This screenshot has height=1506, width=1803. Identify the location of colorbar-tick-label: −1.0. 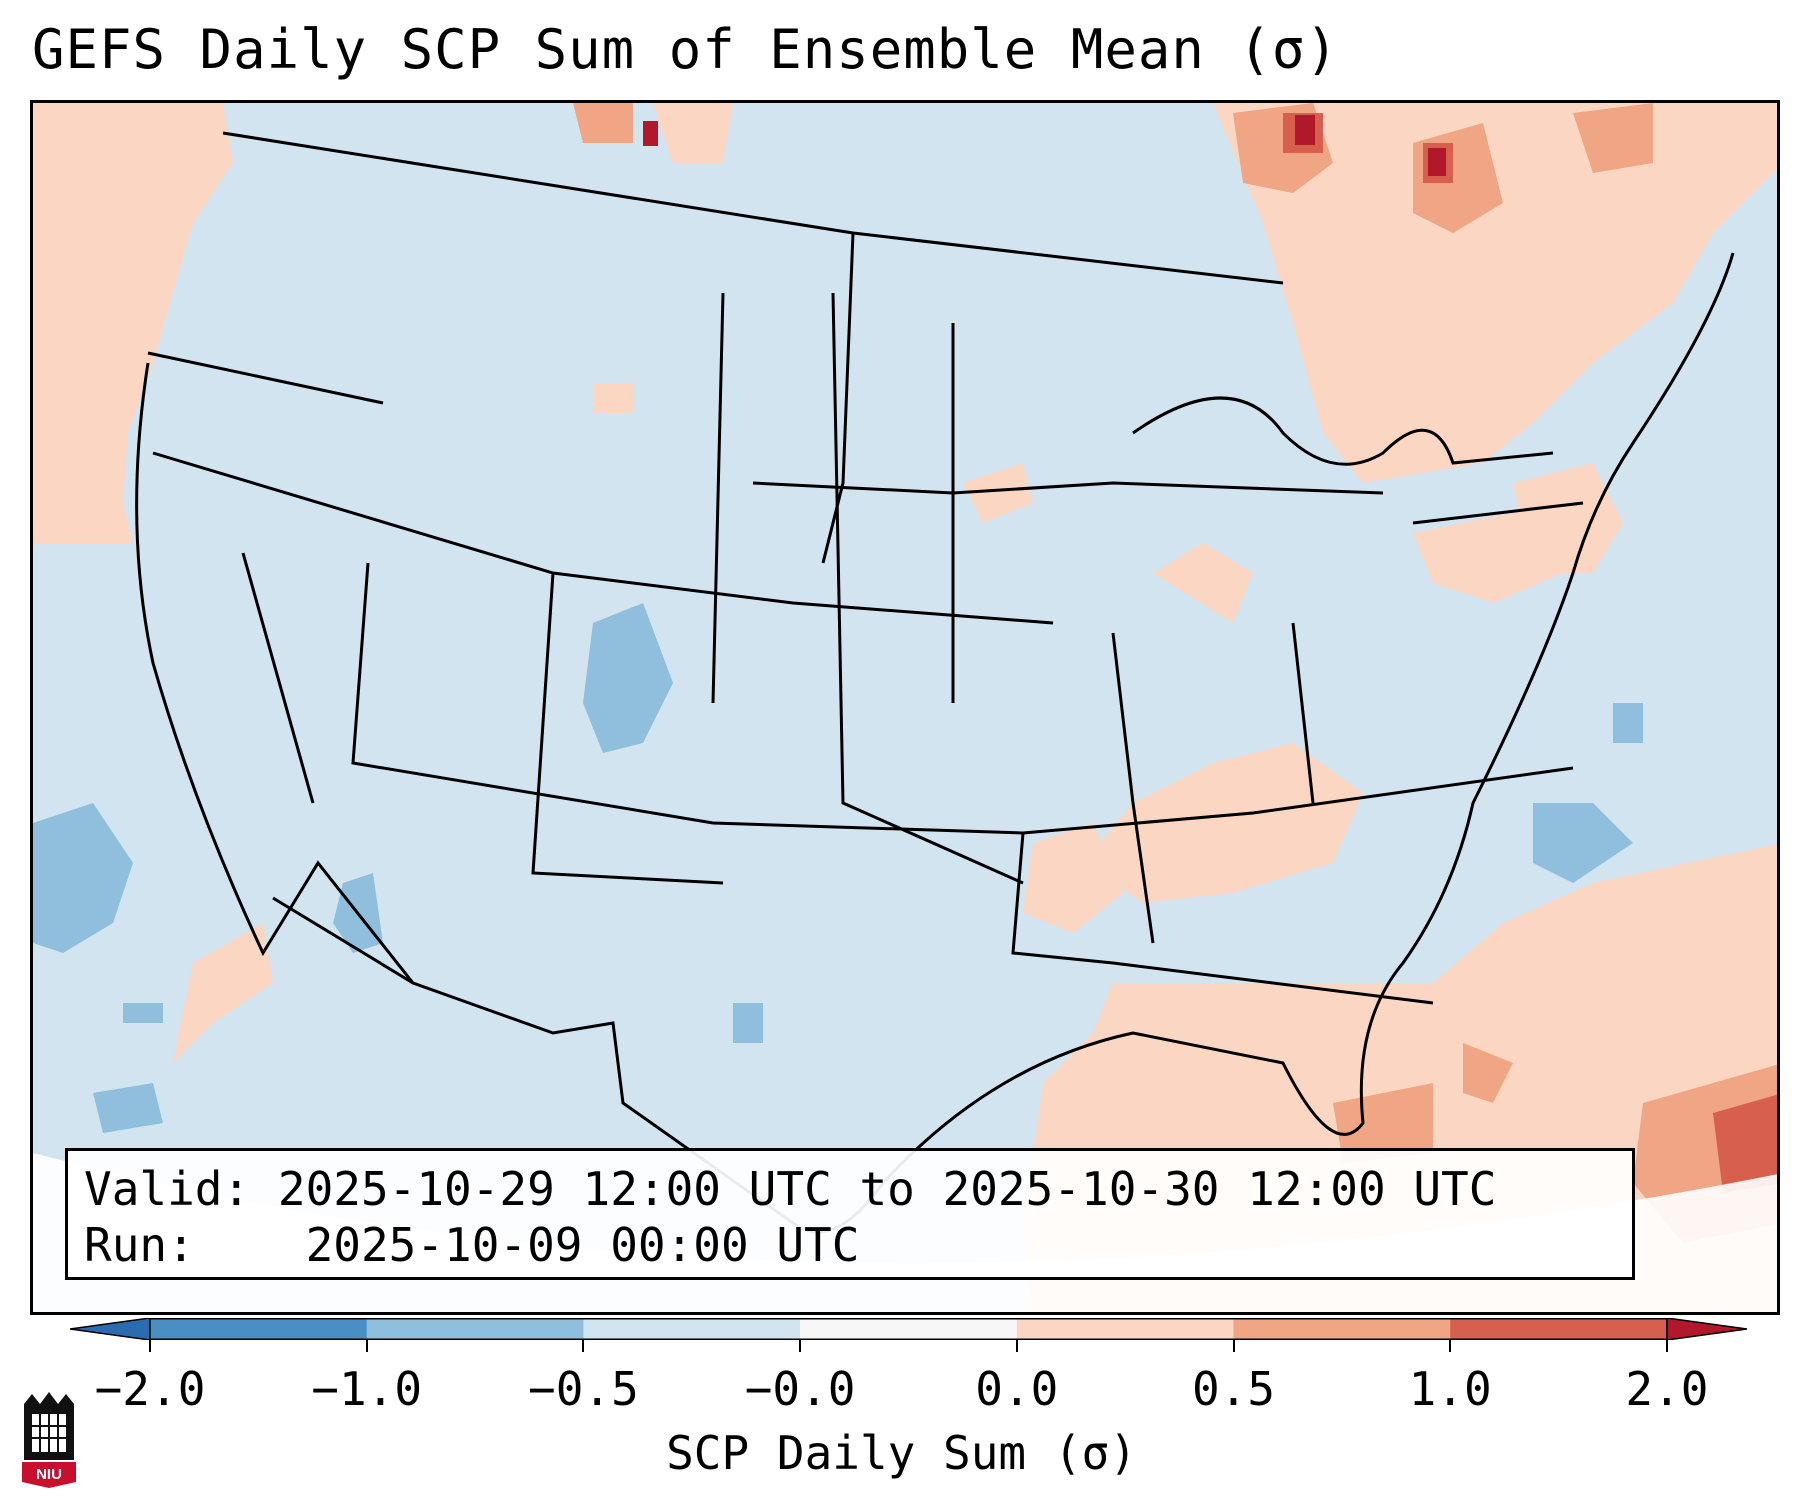
(367, 1389).